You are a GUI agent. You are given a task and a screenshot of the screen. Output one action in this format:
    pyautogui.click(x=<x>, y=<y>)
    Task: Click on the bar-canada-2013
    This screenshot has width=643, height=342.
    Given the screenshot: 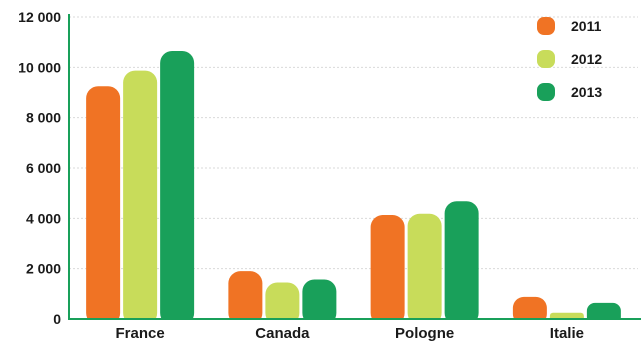 What is the action you would take?
    pyautogui.click(x=319, y=302)
    